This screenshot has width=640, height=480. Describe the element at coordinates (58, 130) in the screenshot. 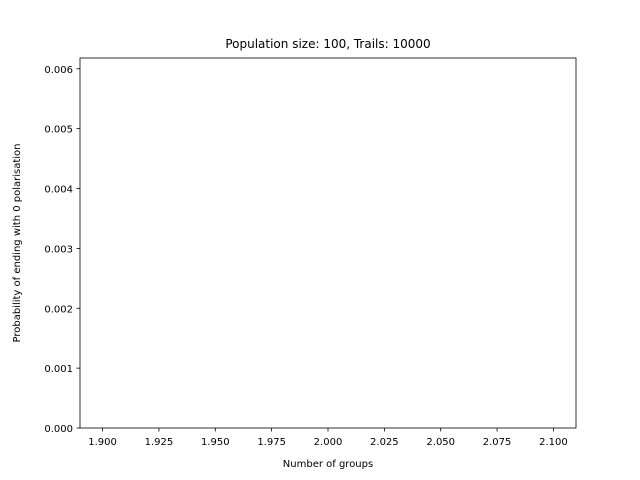

I see `y-tick-label: 0.005` at that location.